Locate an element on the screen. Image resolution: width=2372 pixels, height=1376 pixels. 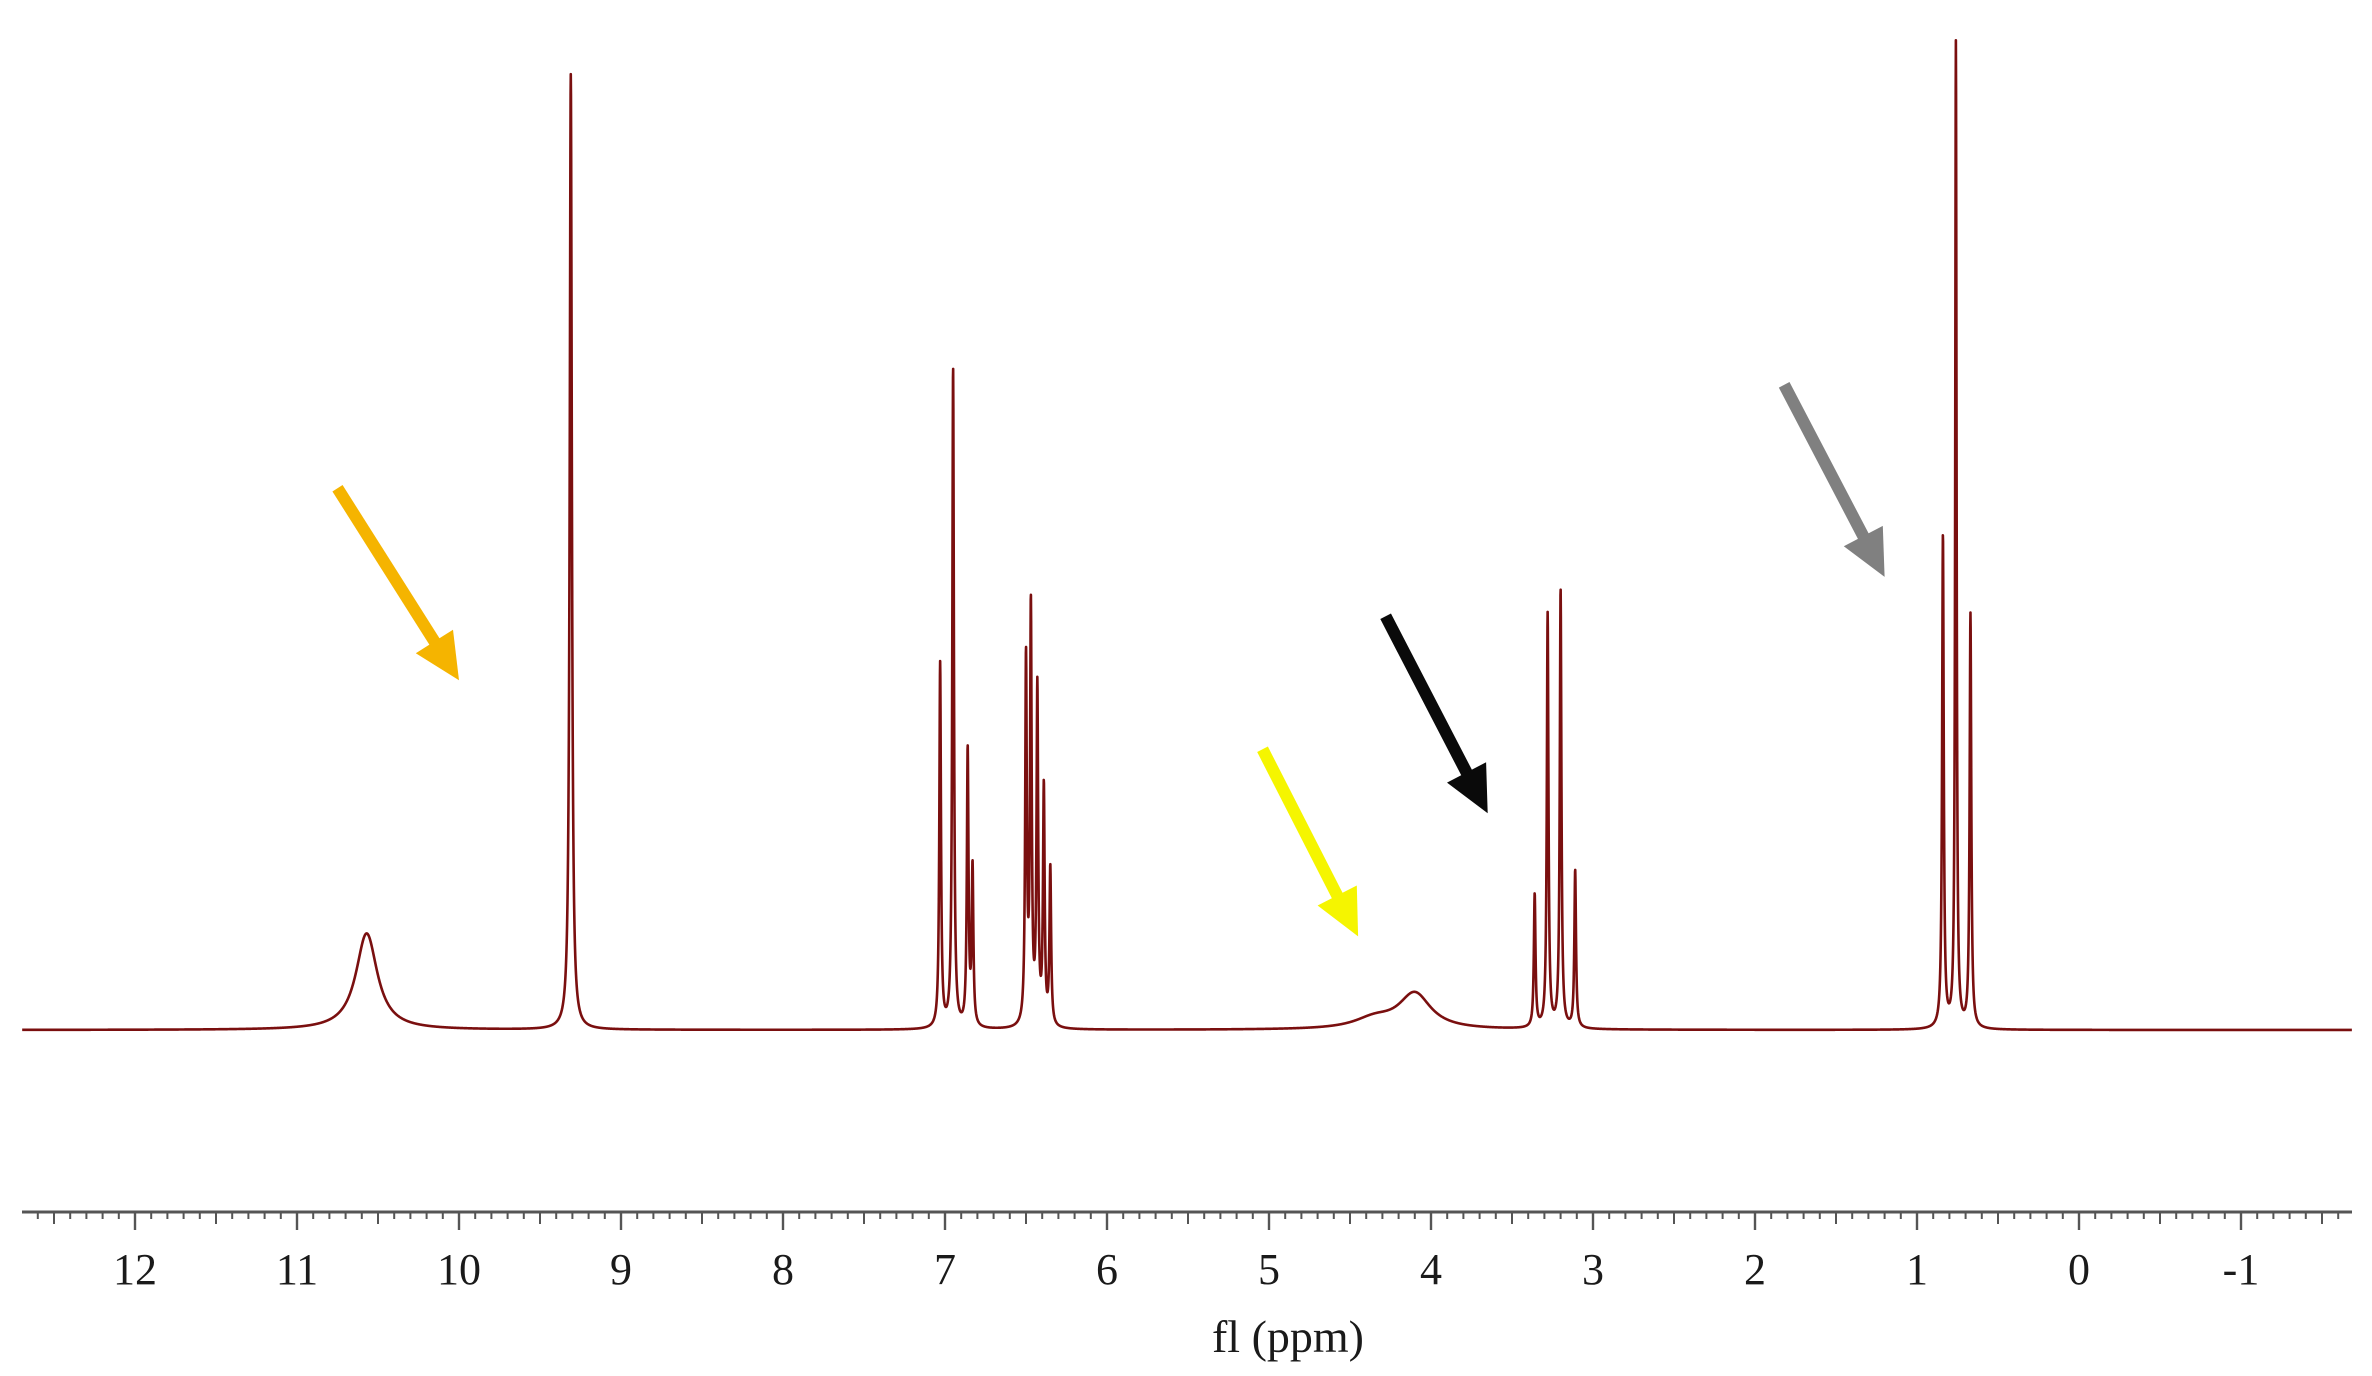
x-axis-major-ticks is located at coordinates (1188, 1221).